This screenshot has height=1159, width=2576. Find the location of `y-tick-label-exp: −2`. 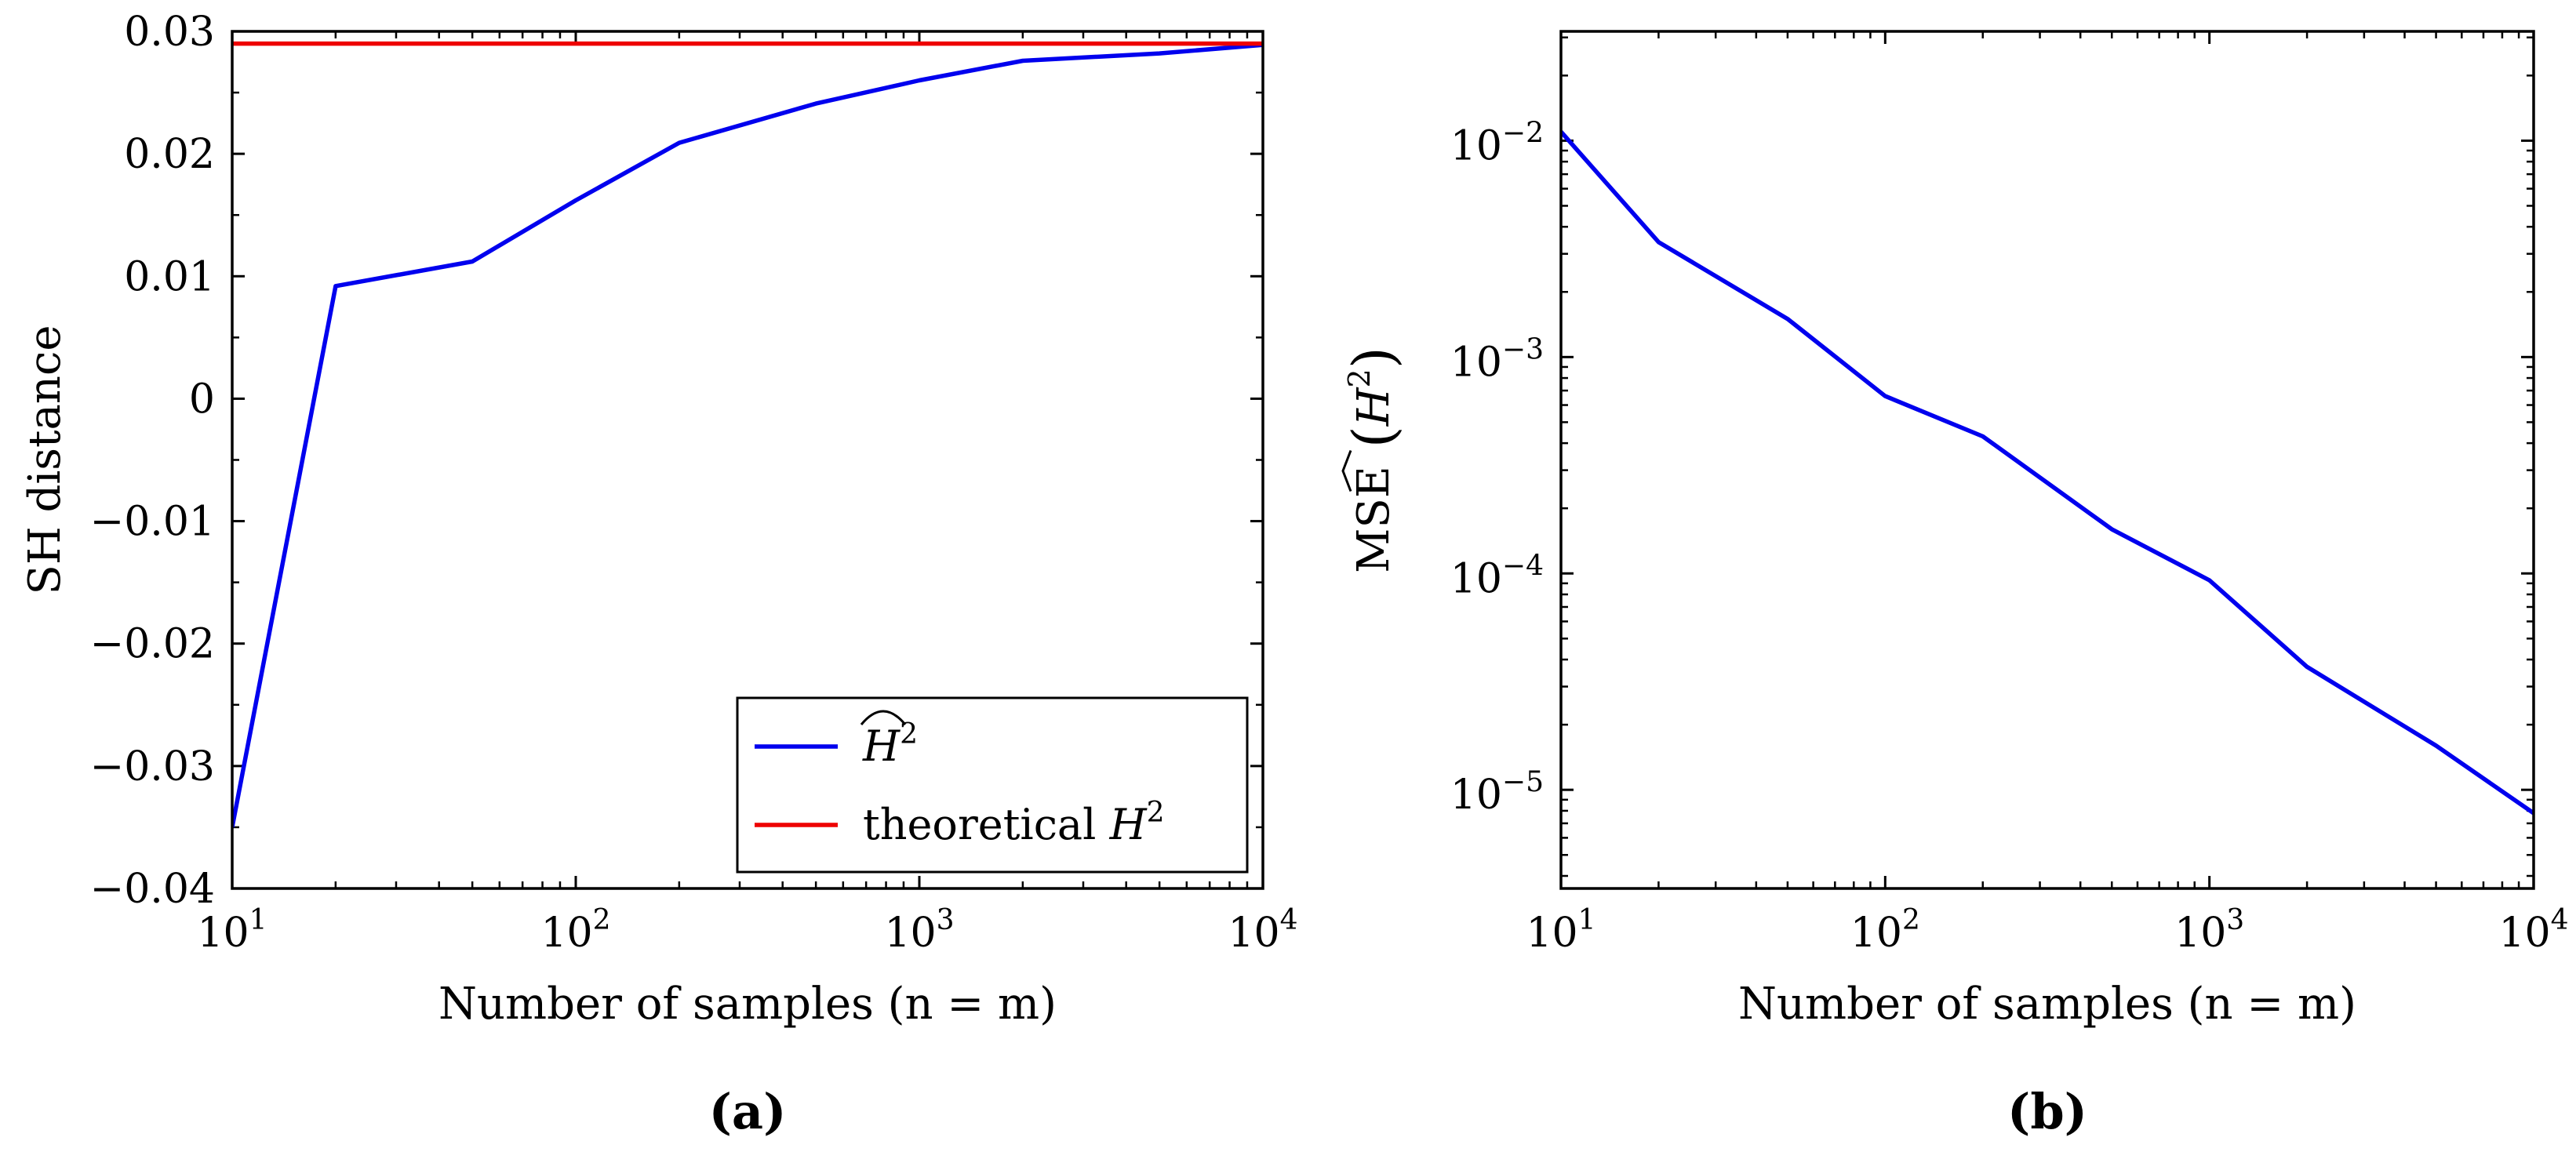

y-tick-label-exp: −2 is located at coordinates (1523, 133).